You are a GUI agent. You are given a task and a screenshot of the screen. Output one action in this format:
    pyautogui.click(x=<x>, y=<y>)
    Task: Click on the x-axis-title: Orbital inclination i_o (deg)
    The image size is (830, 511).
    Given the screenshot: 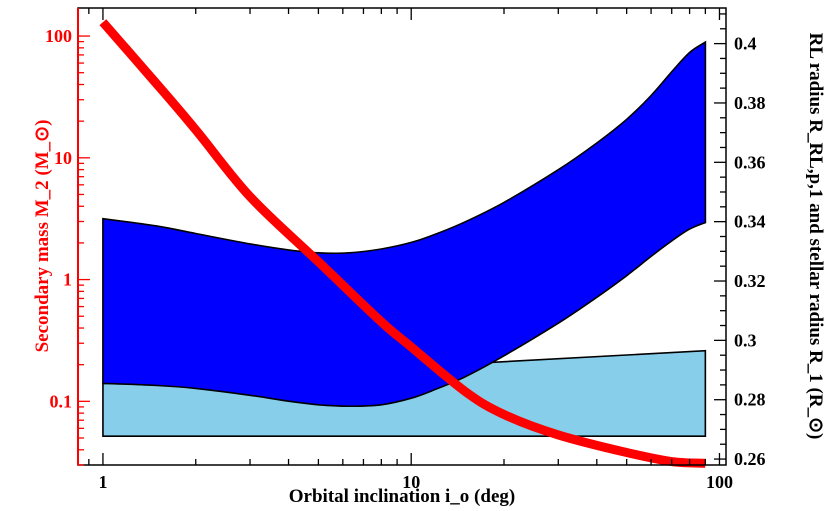 What is the action you would take?
    pyautogui.click(x=402, y=496)
    